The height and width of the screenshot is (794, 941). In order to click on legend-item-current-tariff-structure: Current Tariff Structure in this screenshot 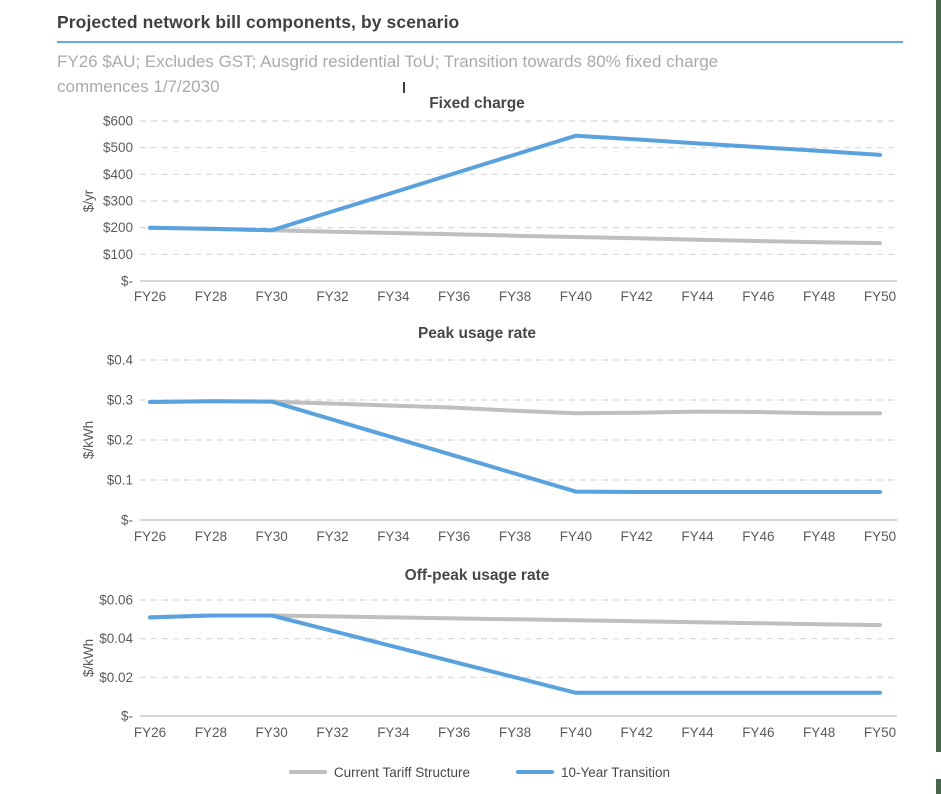, I will do `click(379, 772)`.